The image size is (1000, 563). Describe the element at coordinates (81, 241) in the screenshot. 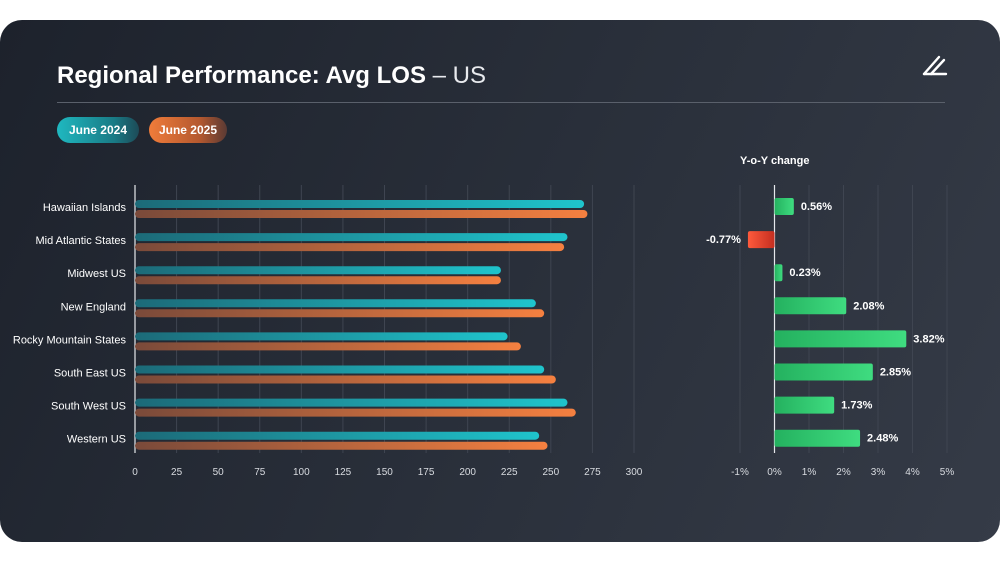

I see `category-label-mid-atlantic-states: Mid Atlantic States` at that location.